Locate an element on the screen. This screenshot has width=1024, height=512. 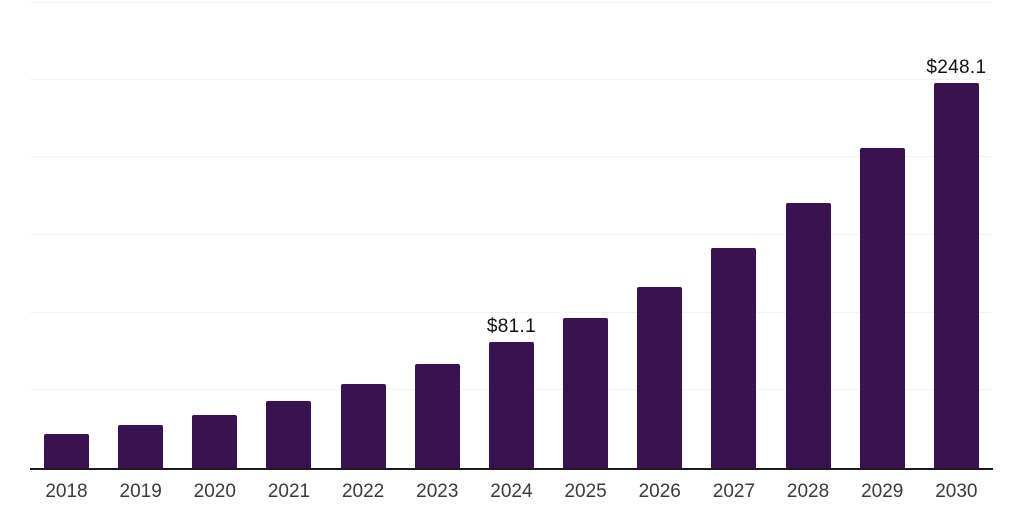
bar-2019 is located at coordinates (141, 446).